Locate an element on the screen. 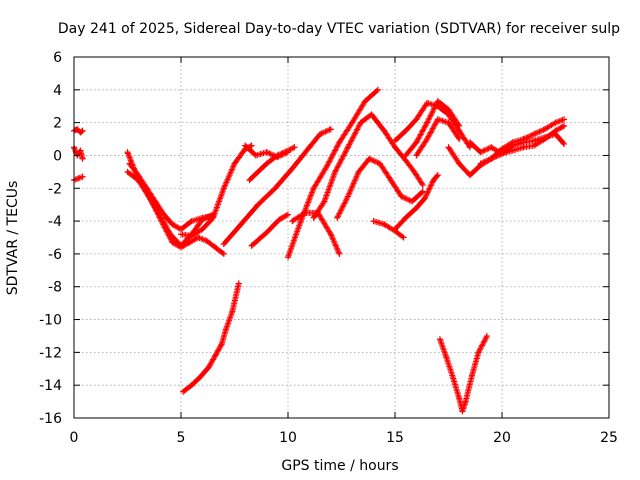 The width and height of the screenshot is (640, 480). x-tick-label: 5 is located at coordinates (181, 438).